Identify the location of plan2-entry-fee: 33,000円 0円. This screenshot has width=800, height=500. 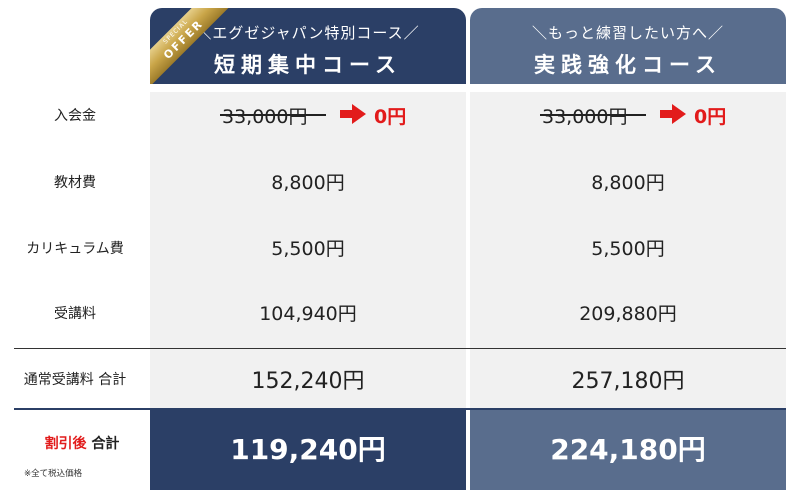
(628, 115).